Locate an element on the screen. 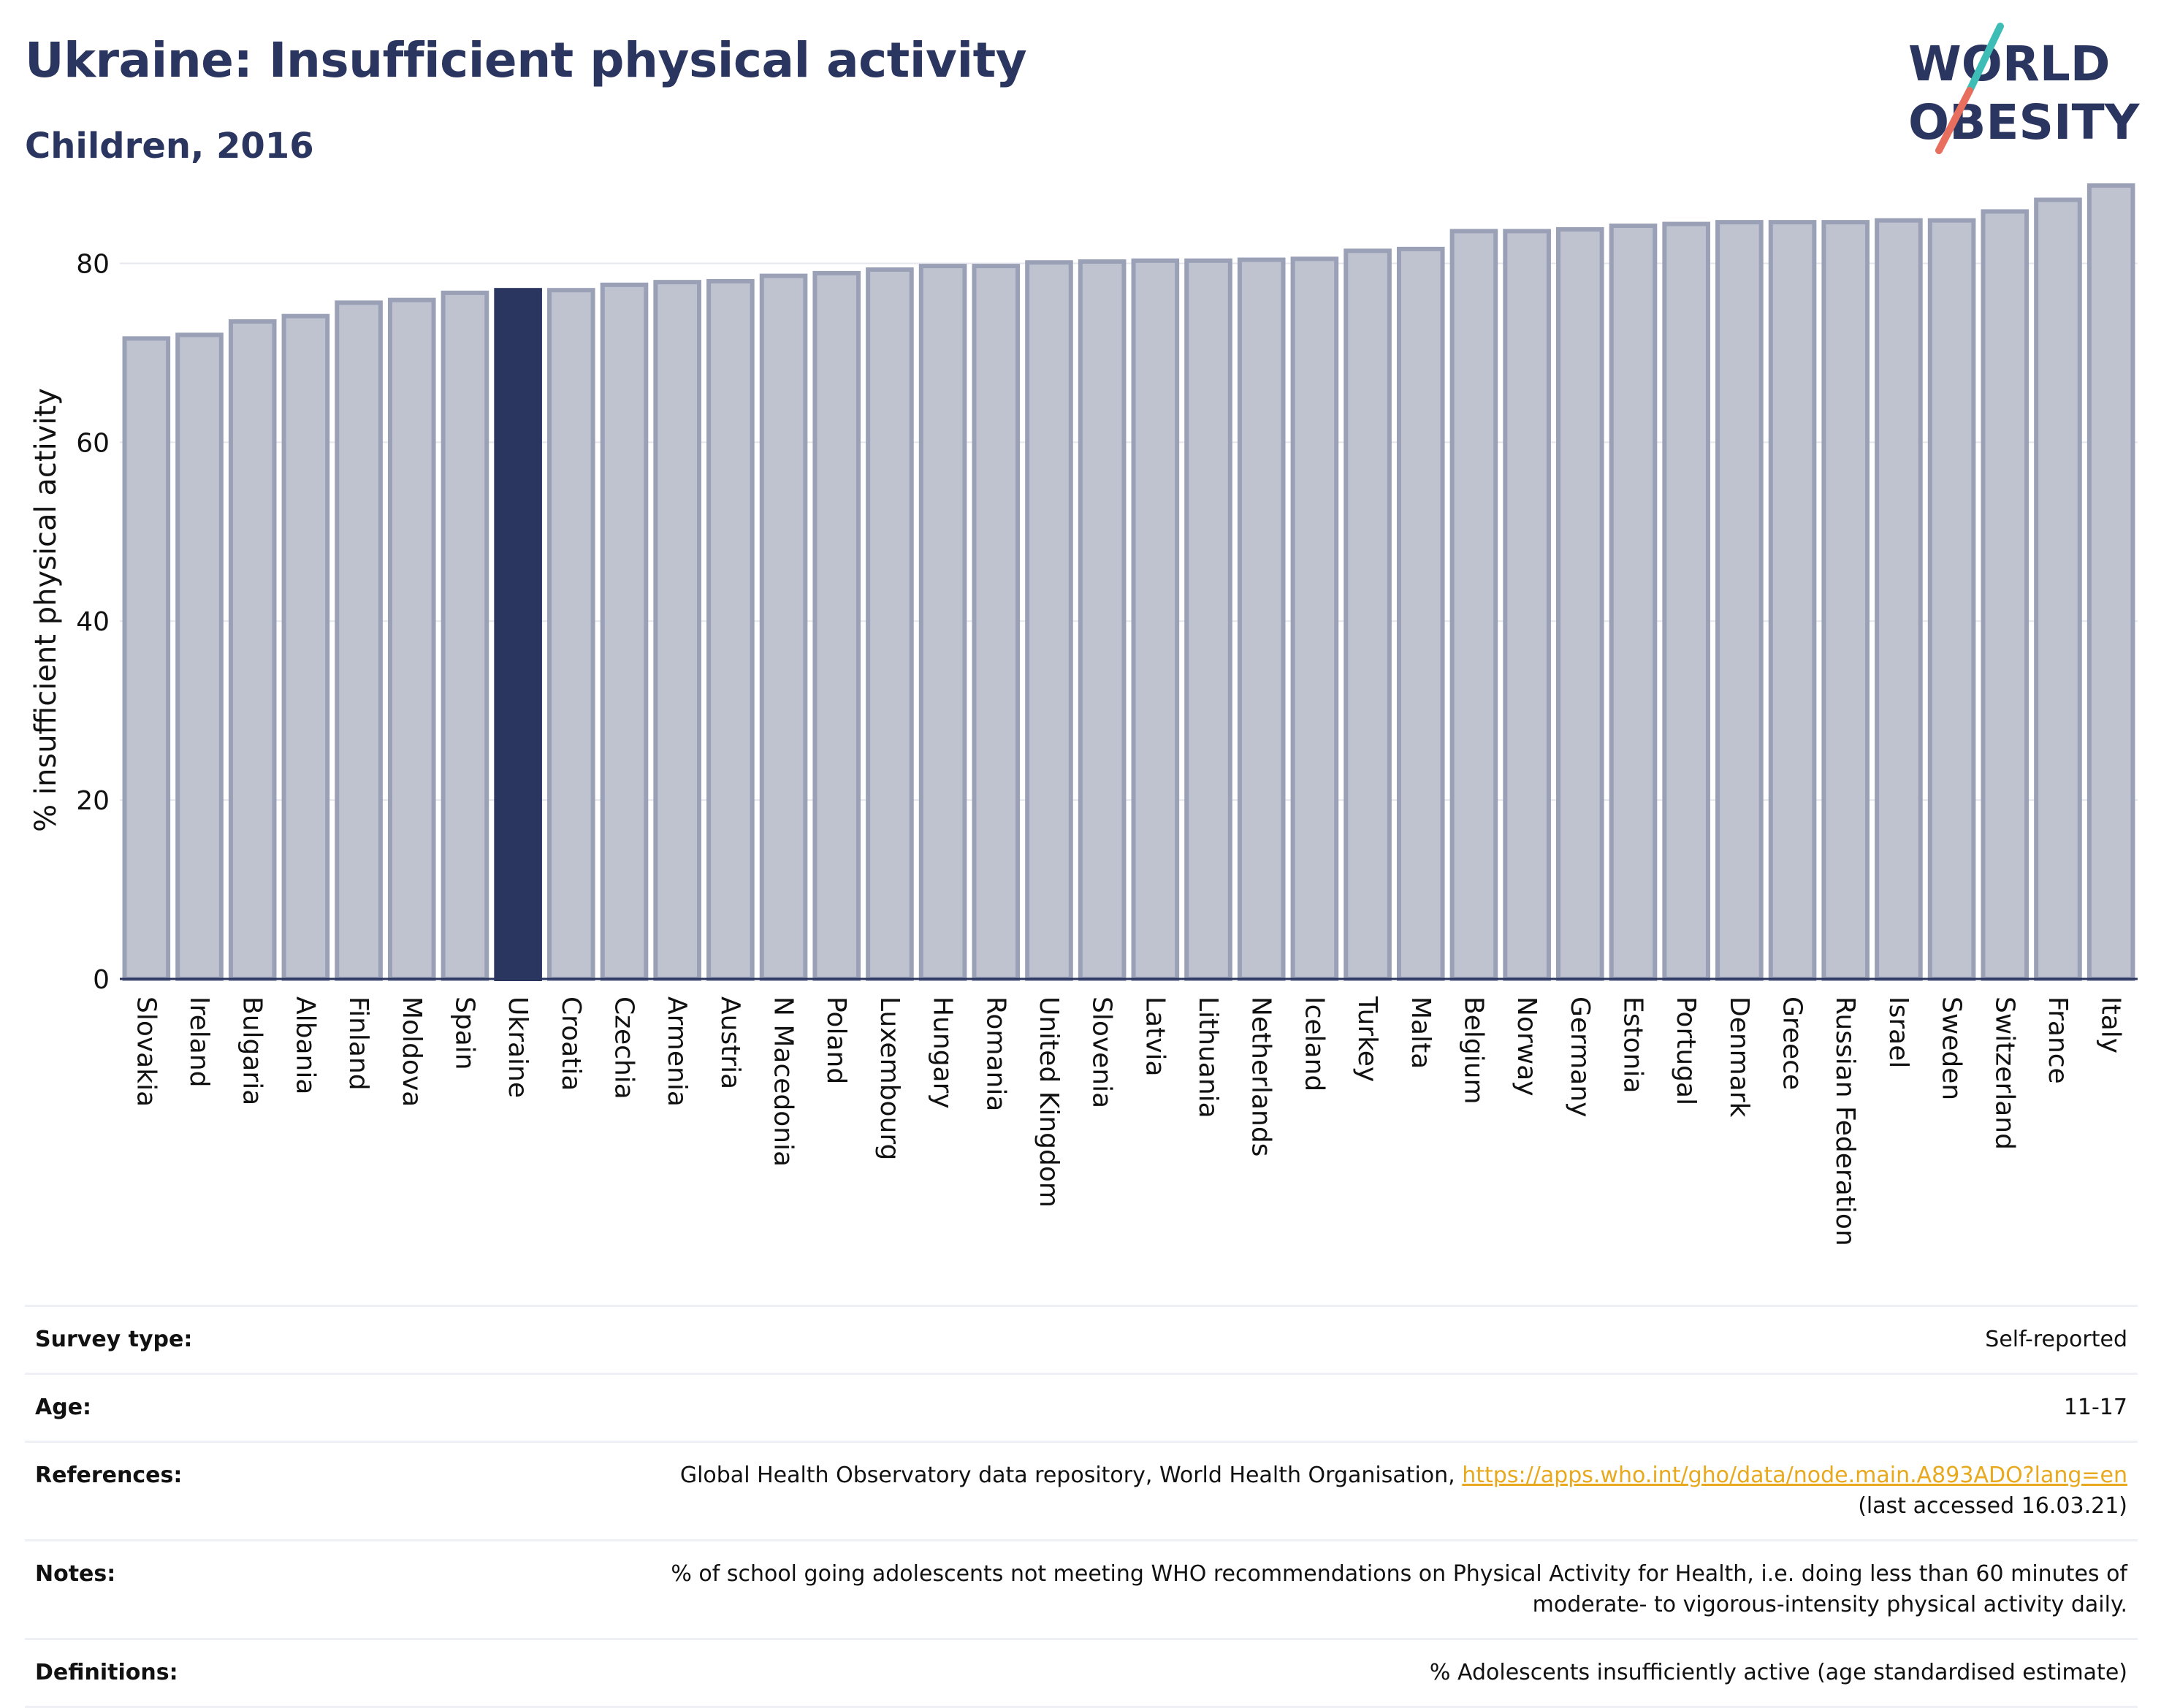 Image resolution: width=2161 pixels, height=1708 pixels. info-row-survey-type: Survey type: Self-reported is located at coordinates (1081, 1339).